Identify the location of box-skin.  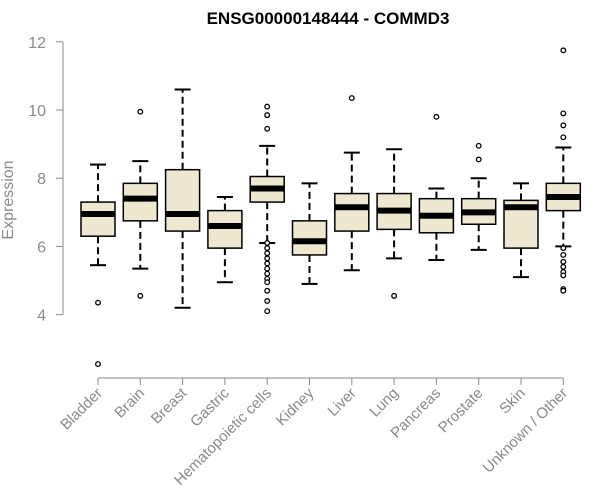
(521, 230).